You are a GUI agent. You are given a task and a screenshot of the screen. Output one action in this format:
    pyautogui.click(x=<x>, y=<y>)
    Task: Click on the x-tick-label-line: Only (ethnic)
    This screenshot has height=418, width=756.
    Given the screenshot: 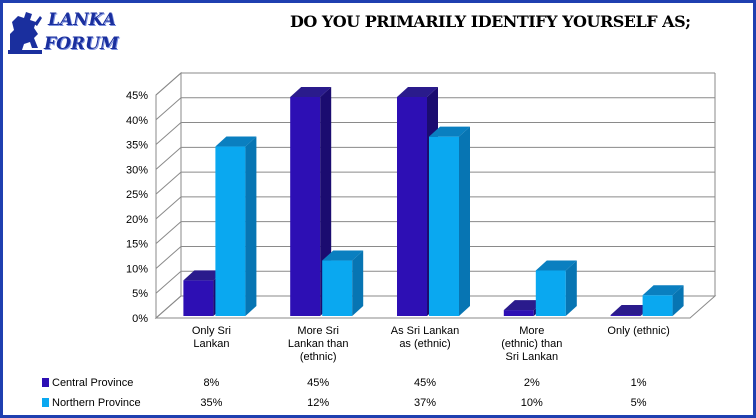 What is the action you would take?
    pyautogui.click(x=638, y=331)
    